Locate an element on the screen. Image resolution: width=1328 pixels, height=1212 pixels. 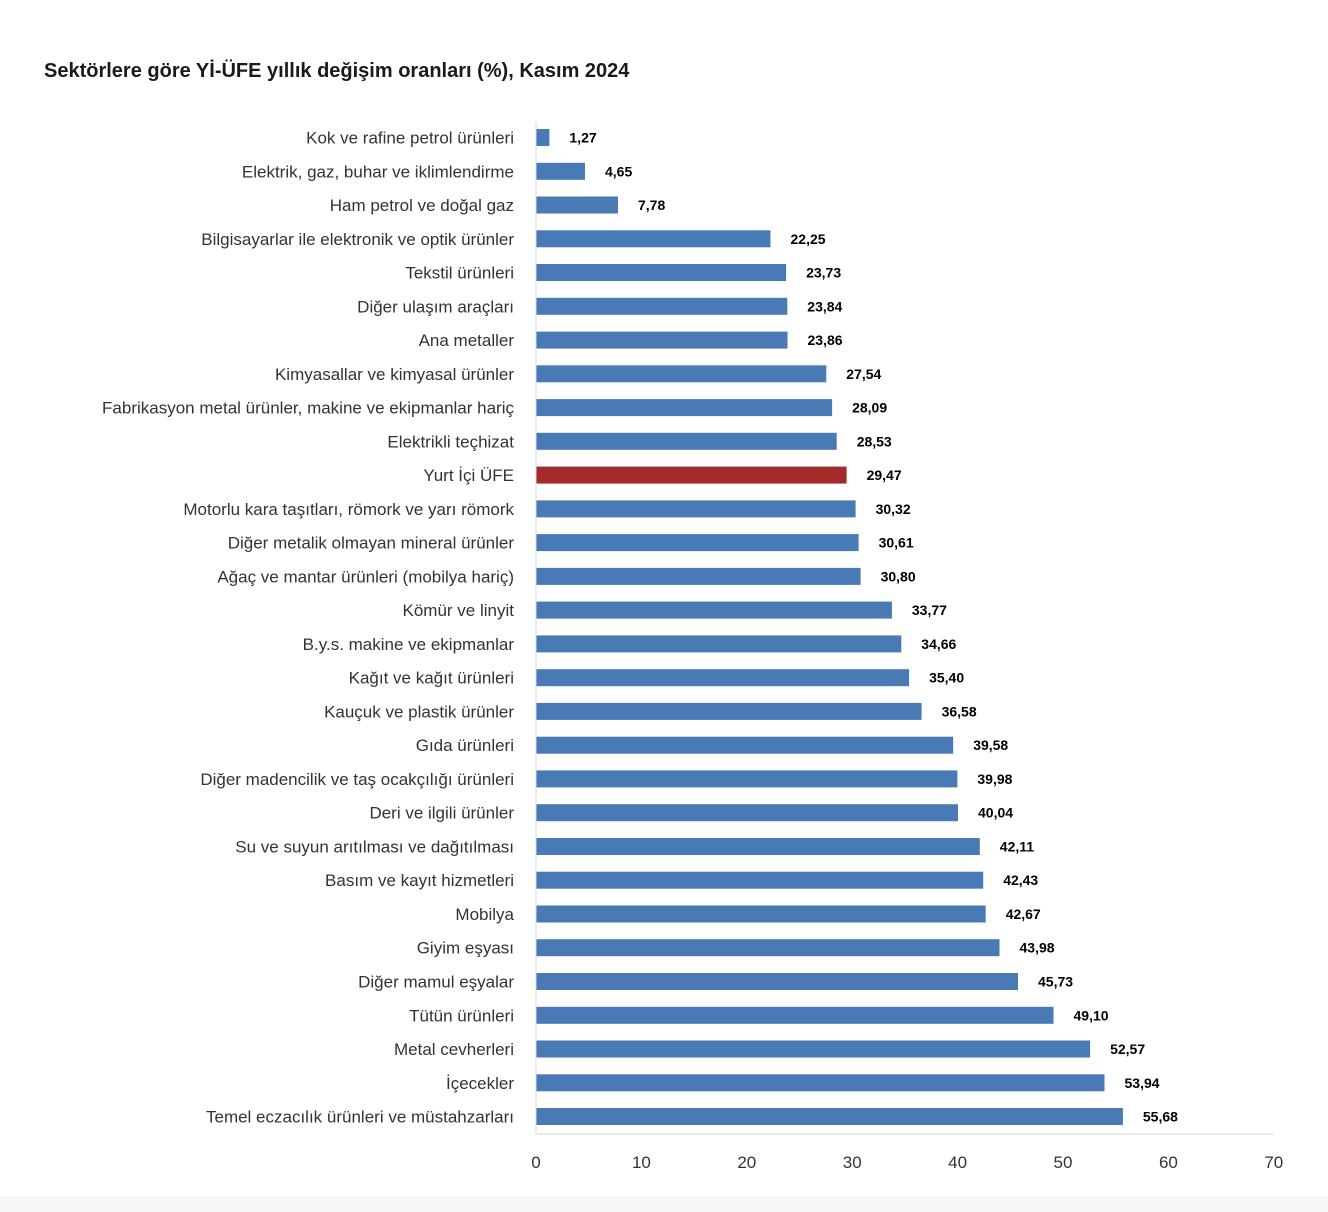
x-tick-label: 40 is located at coordinates (957, 1162).